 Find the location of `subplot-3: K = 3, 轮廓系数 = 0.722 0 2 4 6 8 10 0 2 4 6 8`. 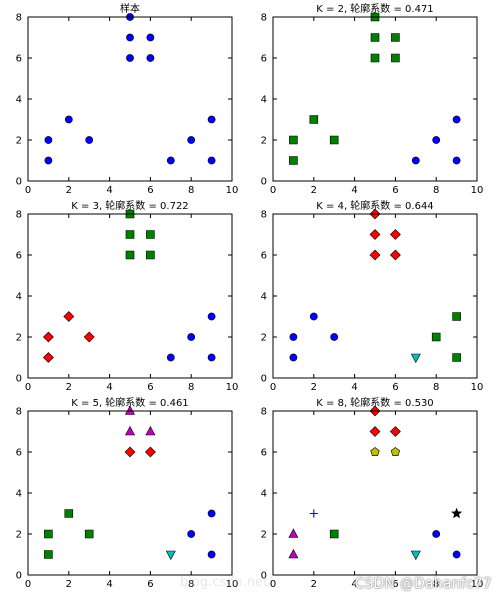

subplot-3: K = 3, 轮廓系数 = 0.722 0 2 4 6 8 10 0 2 4 6 8 is located at coordinates (127, 296).